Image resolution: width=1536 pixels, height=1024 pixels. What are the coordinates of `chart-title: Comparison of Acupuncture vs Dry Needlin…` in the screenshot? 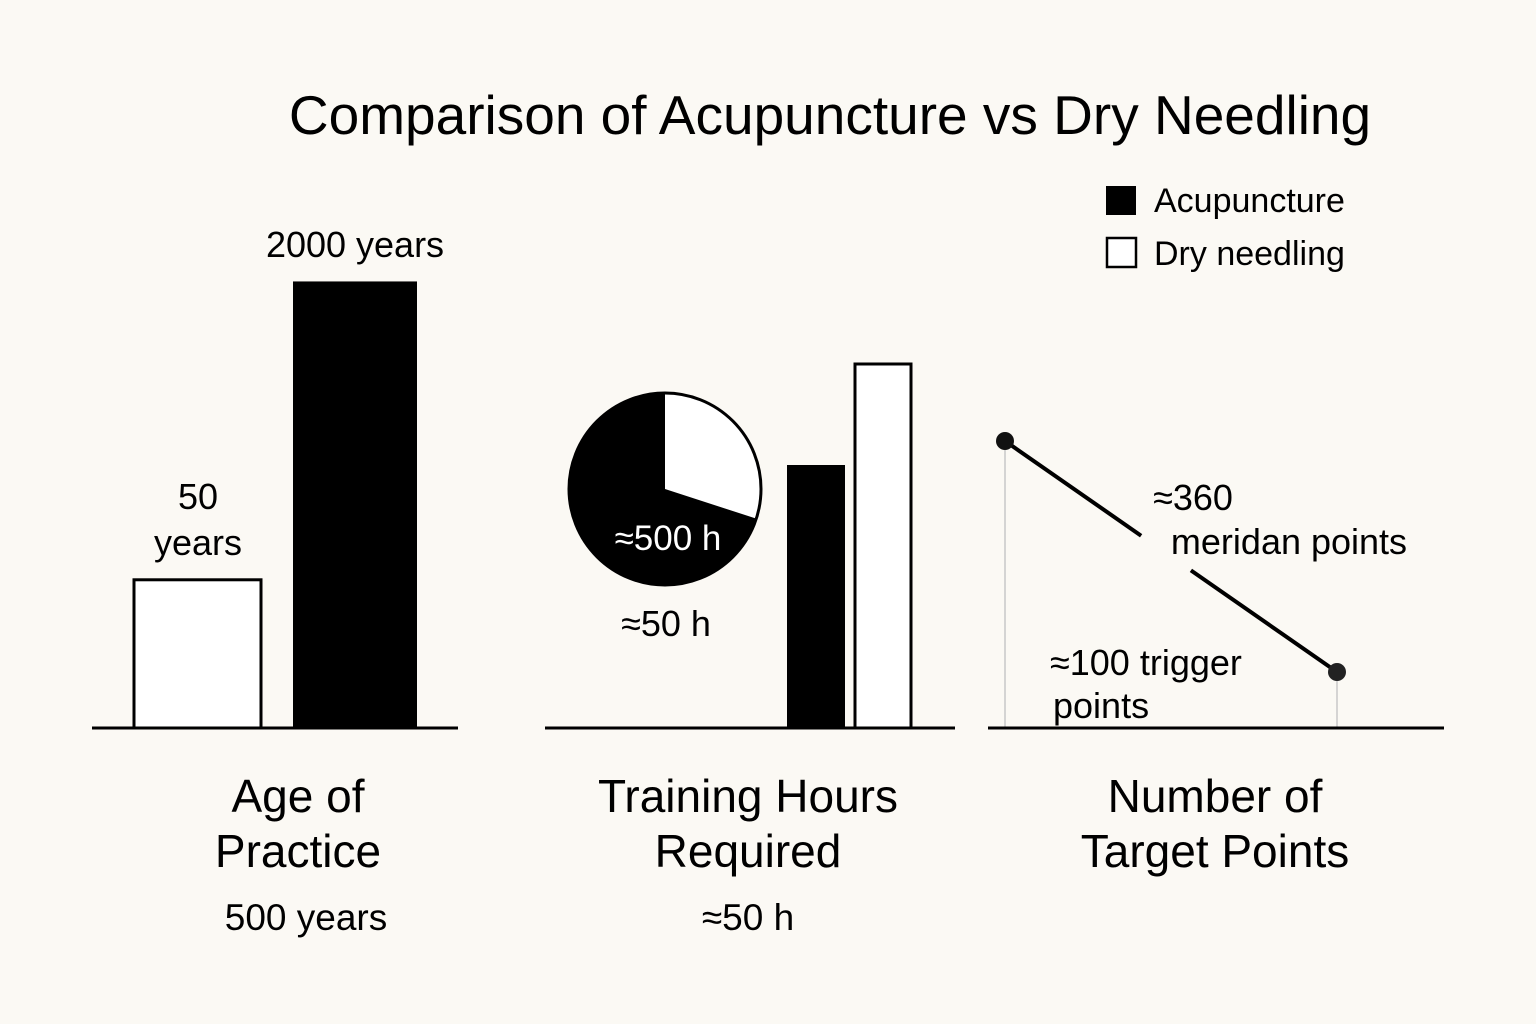 It's located at (830, 115).